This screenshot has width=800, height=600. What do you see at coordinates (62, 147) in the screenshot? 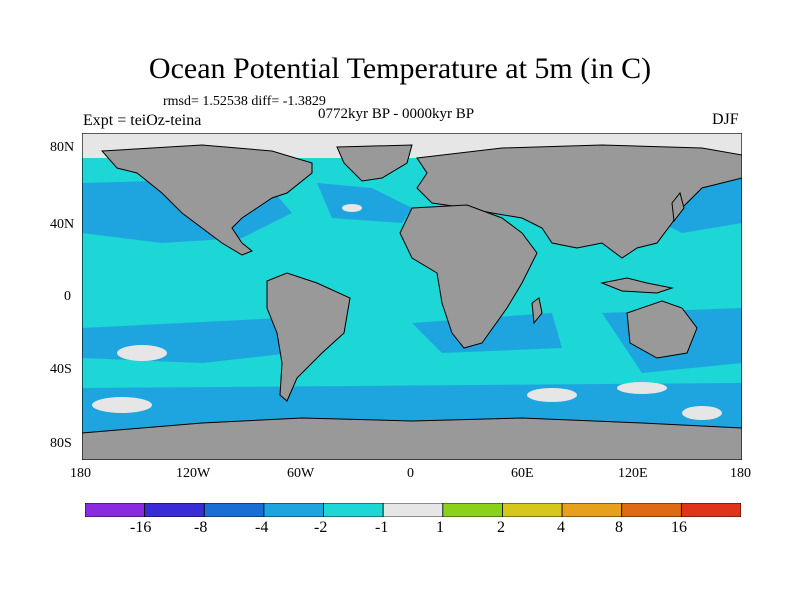
I see `lat-label: 80N` at bounding box center [62, 147].